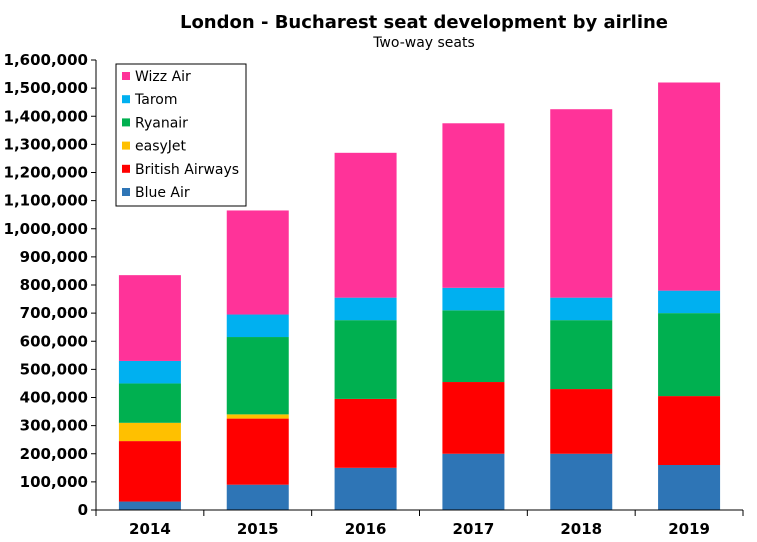  What do you see at coordinates (187, 170) in the screenshot?
I see `legend-label: British Airways` at bounding box center [187, 170].